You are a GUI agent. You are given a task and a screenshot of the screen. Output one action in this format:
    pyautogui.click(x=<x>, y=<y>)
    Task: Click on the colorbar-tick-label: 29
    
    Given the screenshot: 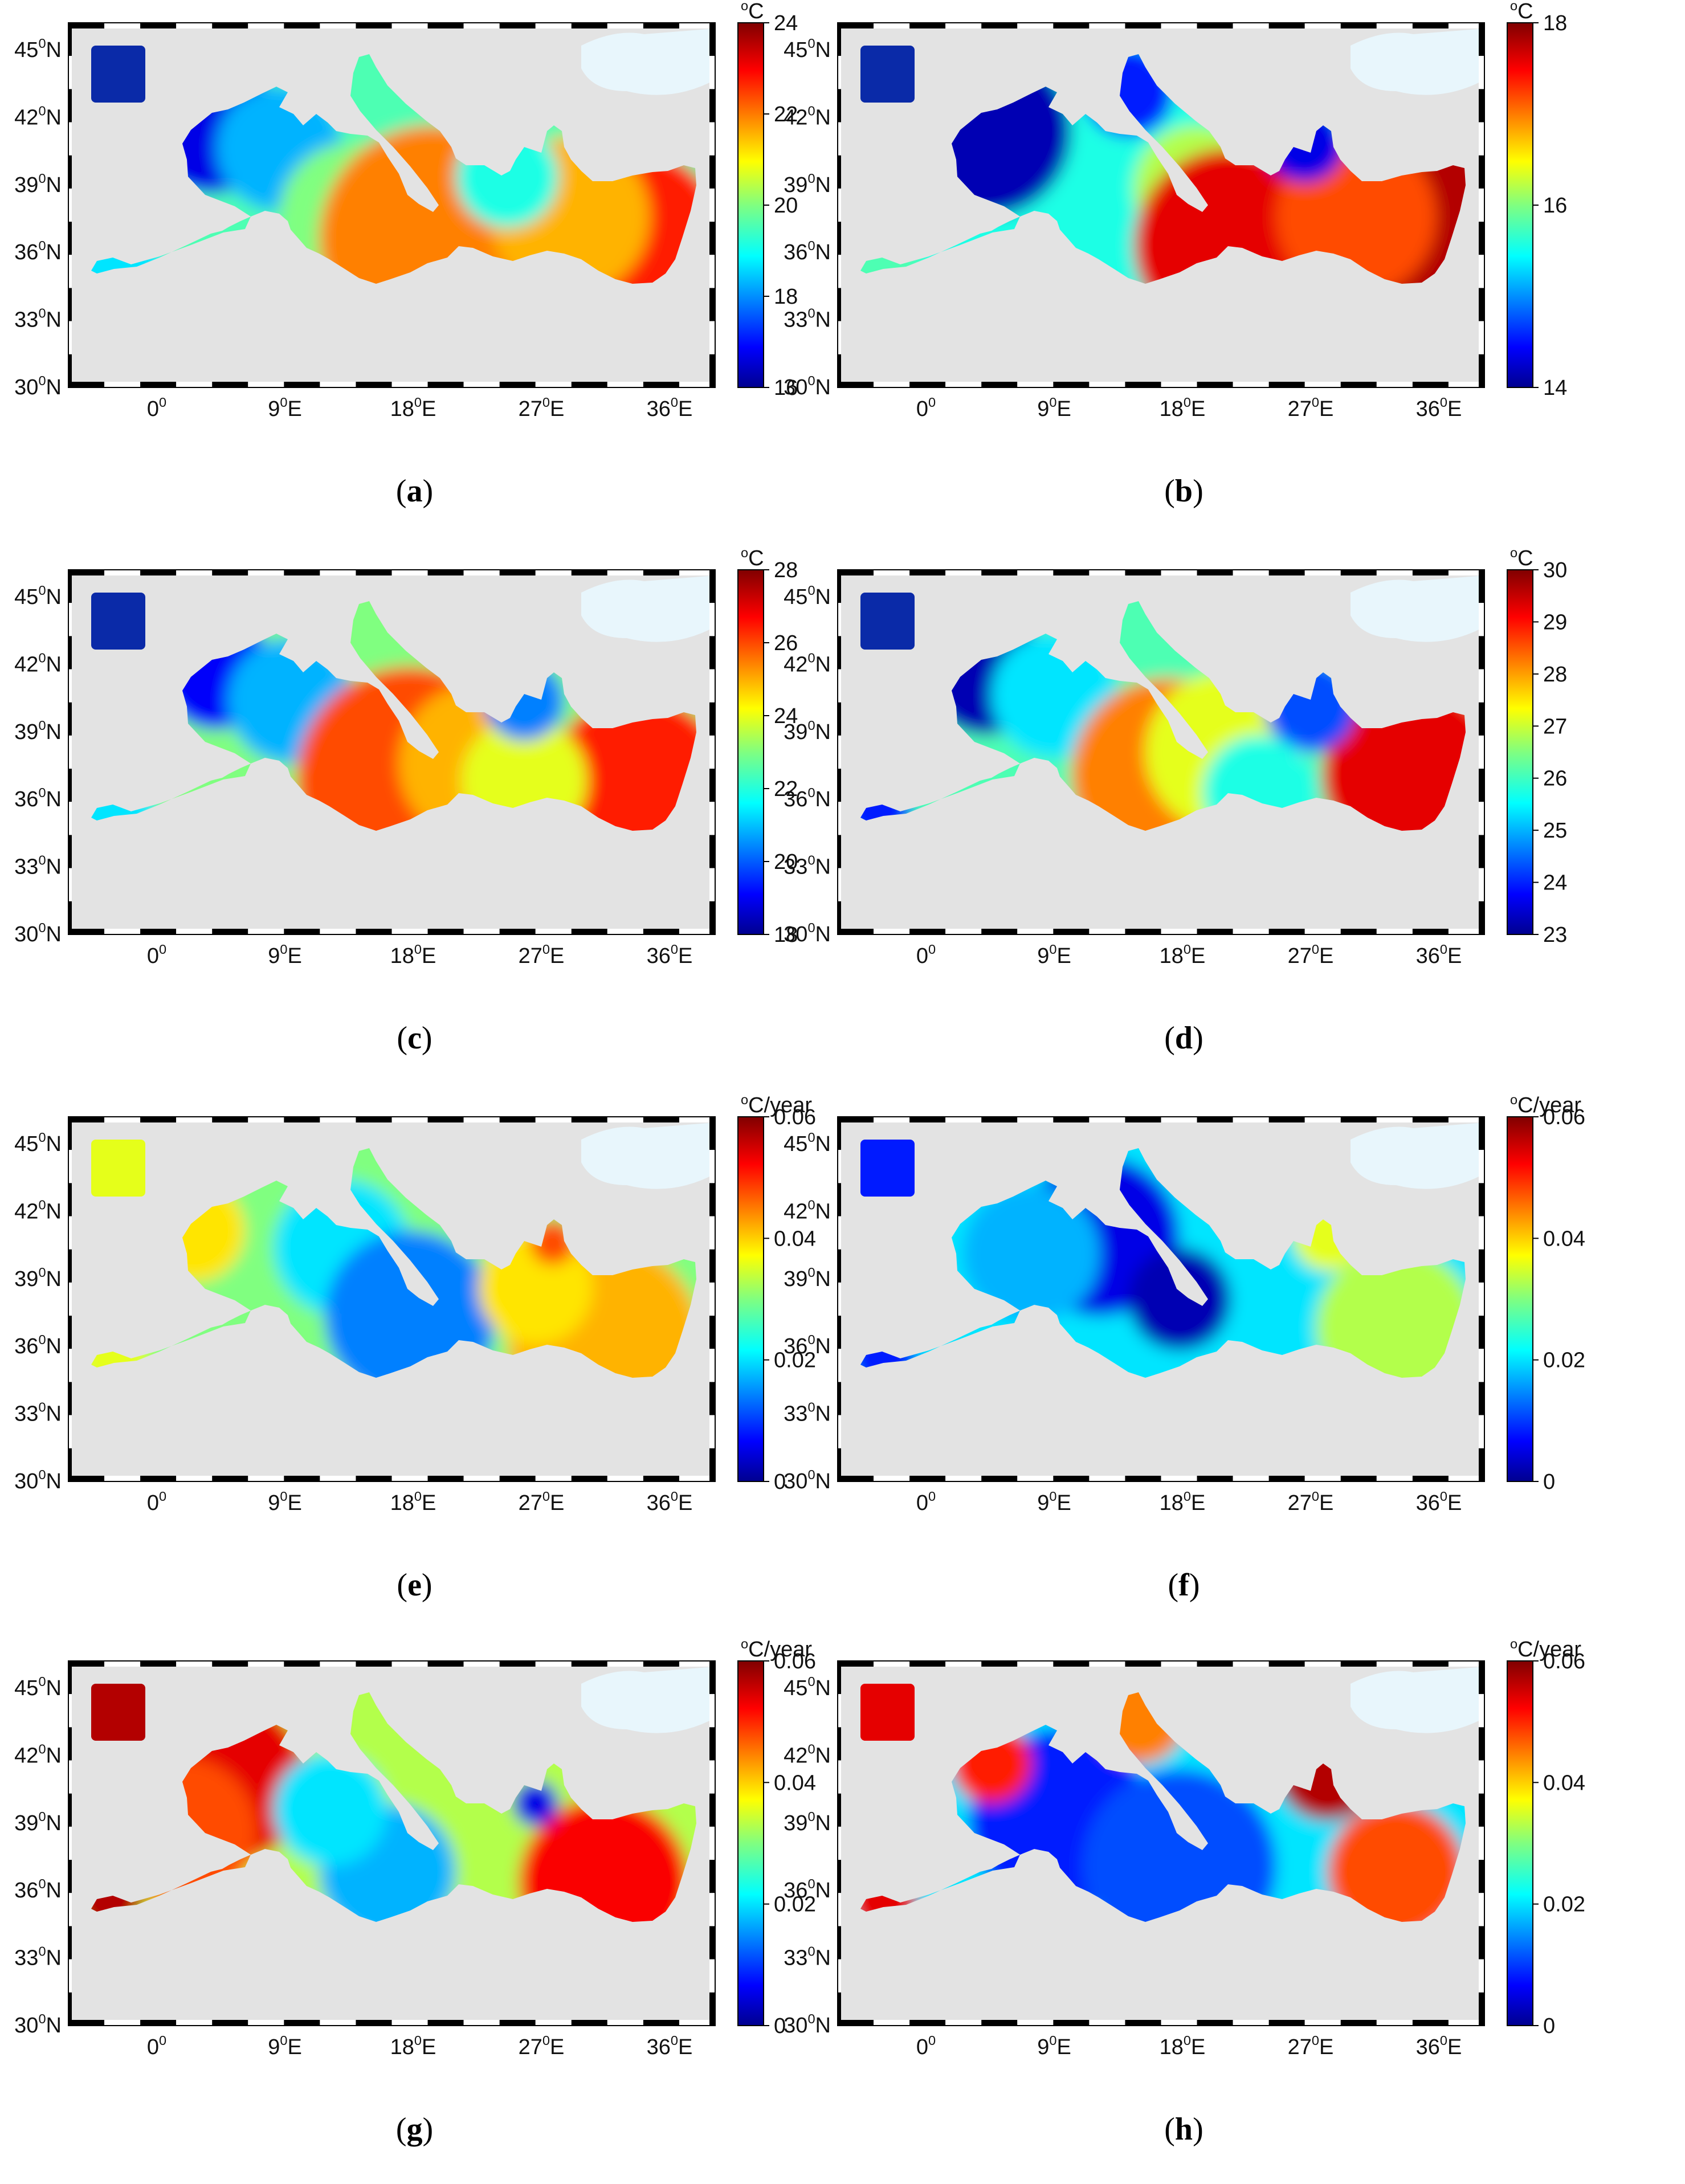 What is the action you would take?
    pyautogui.click(x=1555, y=622)
    